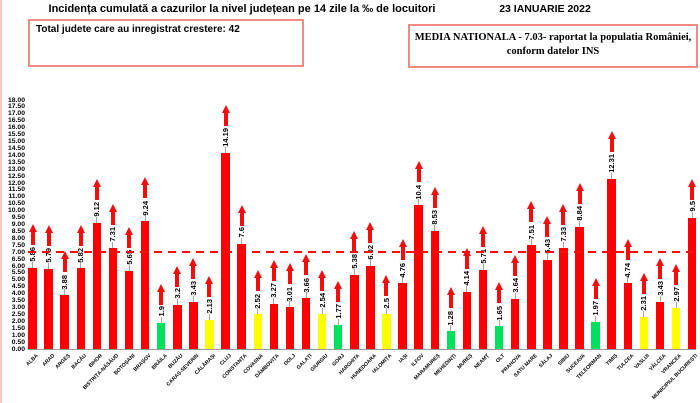 Image resolution: width=700 pixels, height=403 pixels. Describe the element at coordinates (563, 360) in the screenshot. I see `x-axis-category-label: SIBIU` at that location.